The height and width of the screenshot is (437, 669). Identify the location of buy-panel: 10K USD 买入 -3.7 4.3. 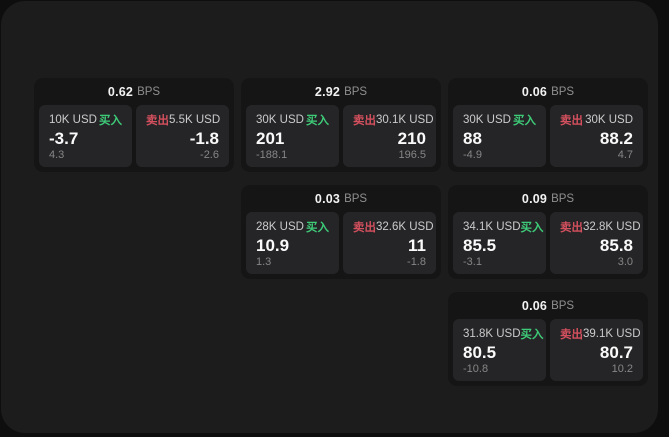
(85, 136).